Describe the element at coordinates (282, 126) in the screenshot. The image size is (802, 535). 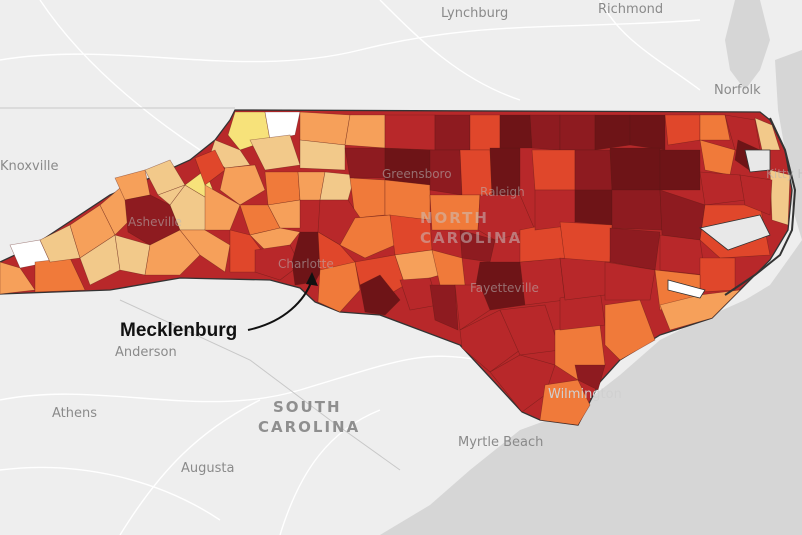
I see `county-nw2` at that location.